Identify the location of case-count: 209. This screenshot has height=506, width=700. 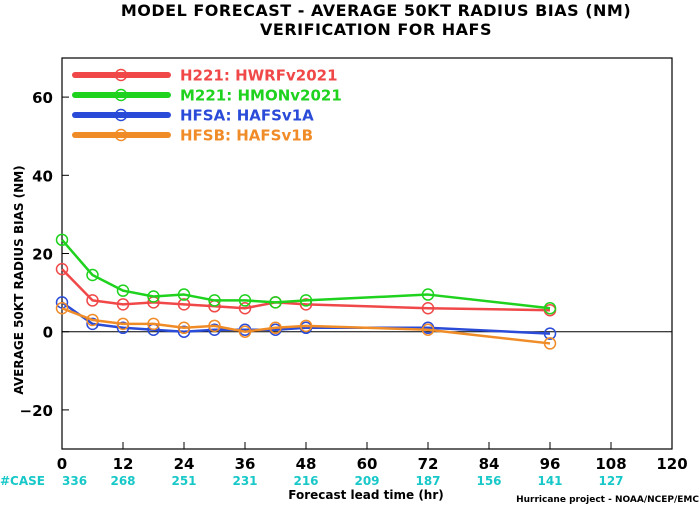
(366, 481).